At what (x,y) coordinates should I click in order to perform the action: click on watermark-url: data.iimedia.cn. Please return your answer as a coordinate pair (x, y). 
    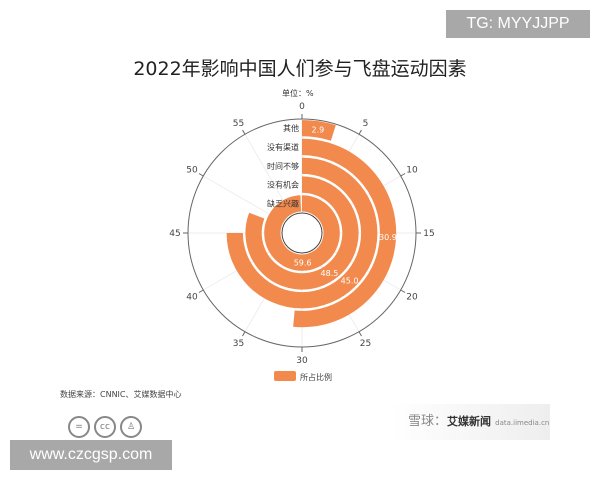
    Looking at the image, I should click on (522, 423).